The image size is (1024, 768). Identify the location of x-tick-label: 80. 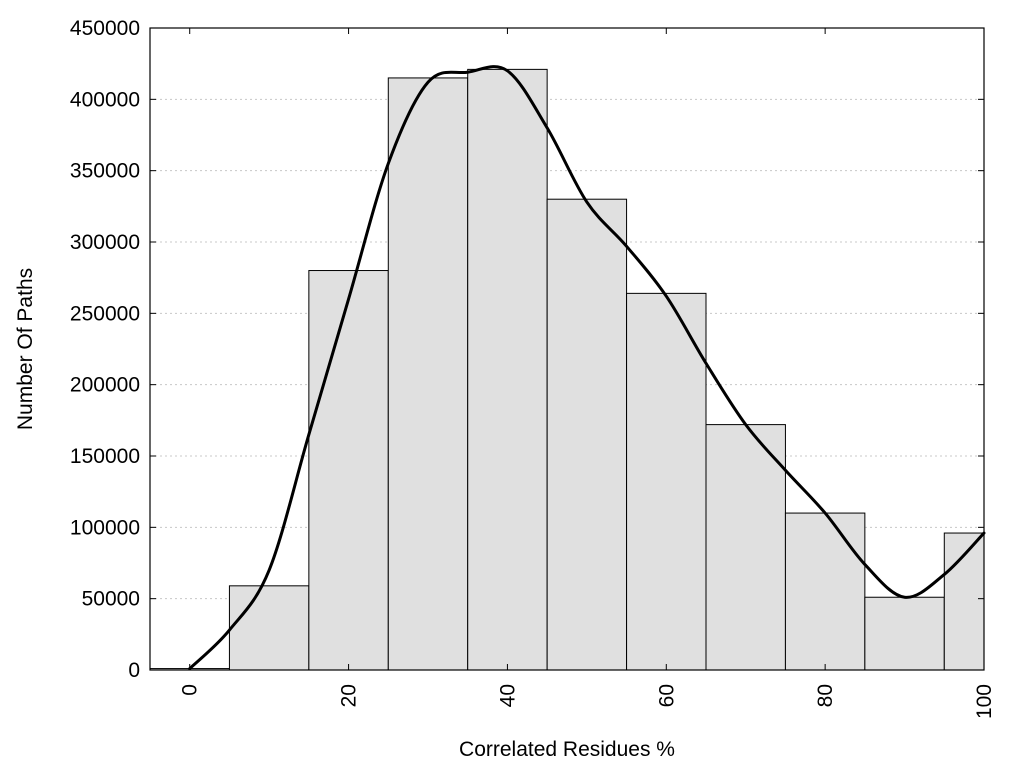
(825, 695).